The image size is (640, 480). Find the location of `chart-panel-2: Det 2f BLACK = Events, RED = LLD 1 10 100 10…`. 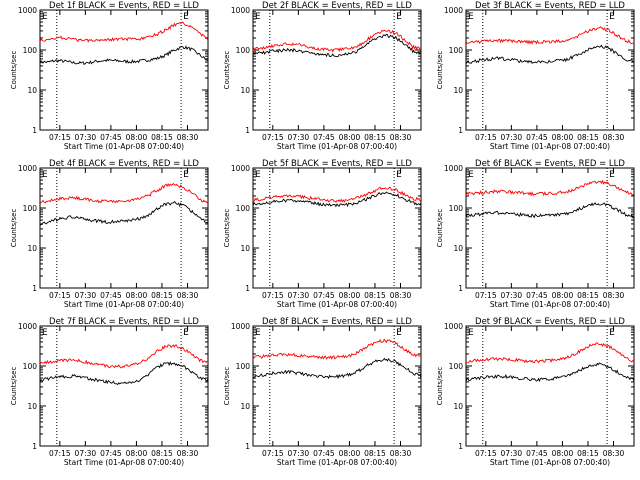

chart-panel-2: Det 2f BLACK = Events, RED = LLD 1 10 100 10… is located at coordinates (322, 76).